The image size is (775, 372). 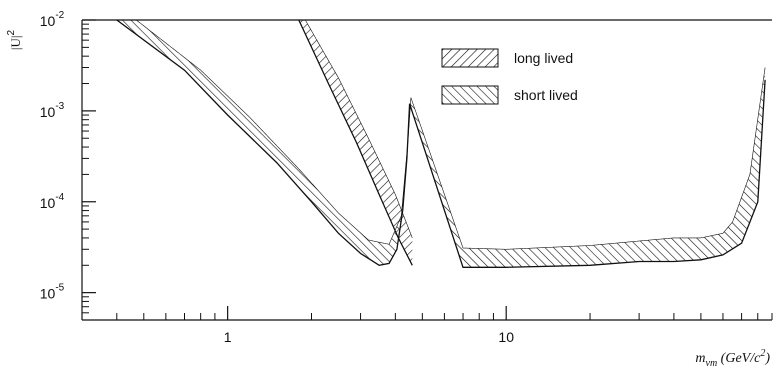 What do you see at coordinates (732, 358) in the screenshot?
I see `x-axis-label: mνm (GeV/c2)` at bounding box center [732, 358].